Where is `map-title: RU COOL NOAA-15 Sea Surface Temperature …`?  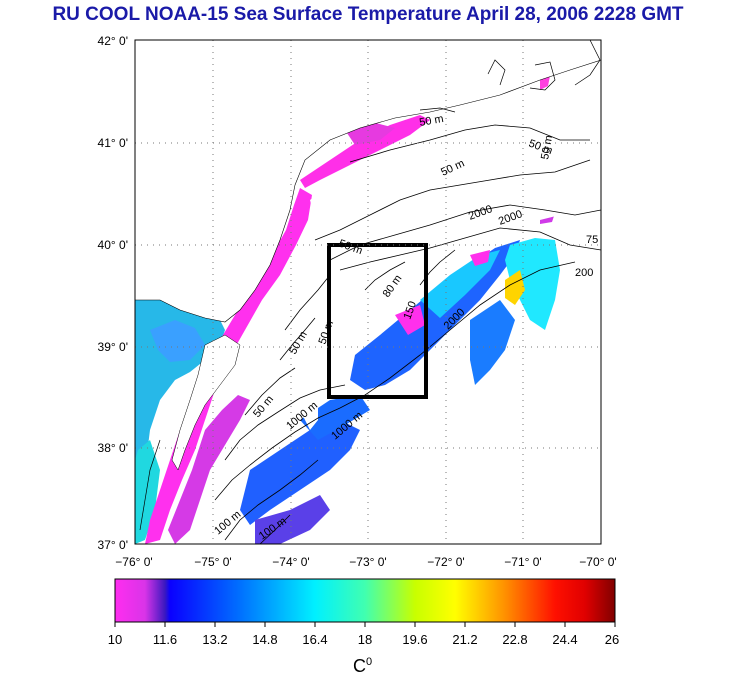
map-title: RU COOL NOAA-15 Sea Surface Temperature … is located at coordinates (368, 14).